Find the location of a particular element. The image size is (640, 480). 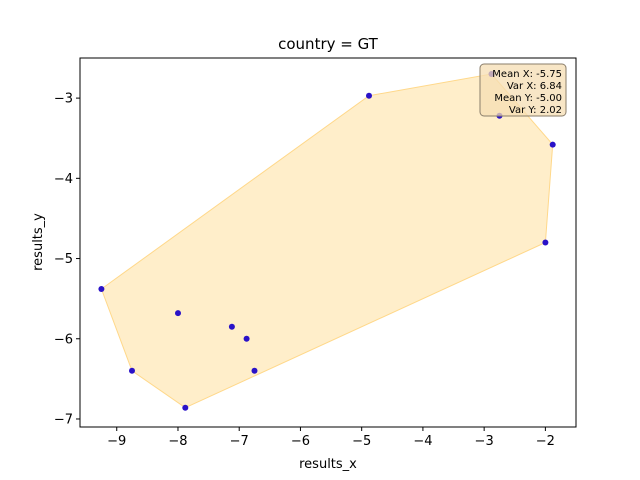

x-tick-label: −8 is located at coordinates (177, 441).